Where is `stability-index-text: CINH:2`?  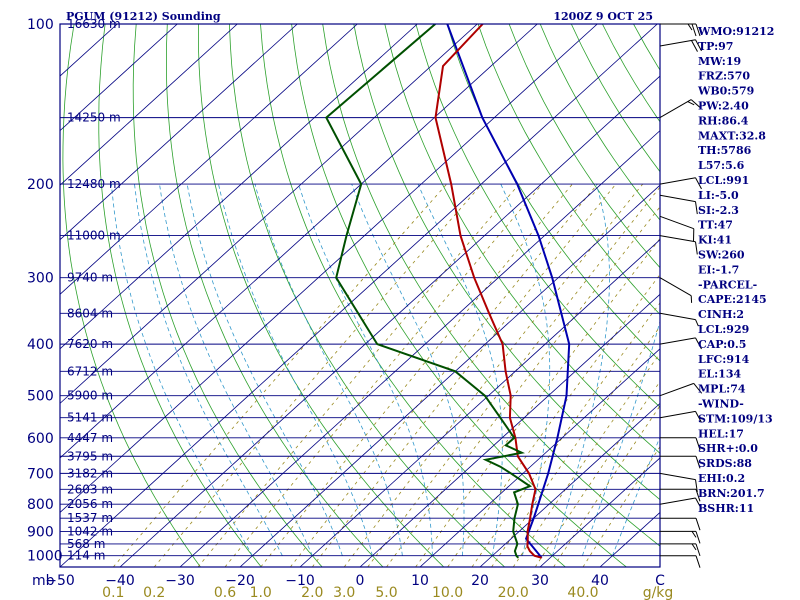 stability-index-text: CINH:2 is located at coordinates (721, 314).